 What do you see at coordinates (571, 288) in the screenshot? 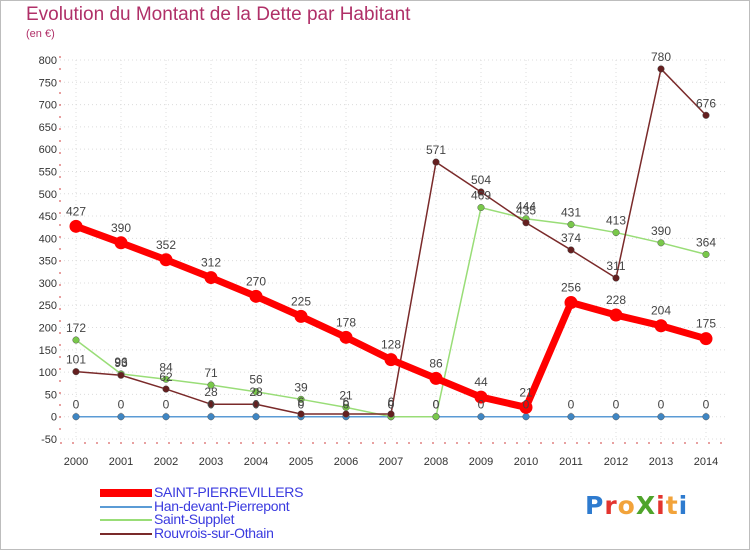
I see `data-label: 256` at bounding box center [571, 288].